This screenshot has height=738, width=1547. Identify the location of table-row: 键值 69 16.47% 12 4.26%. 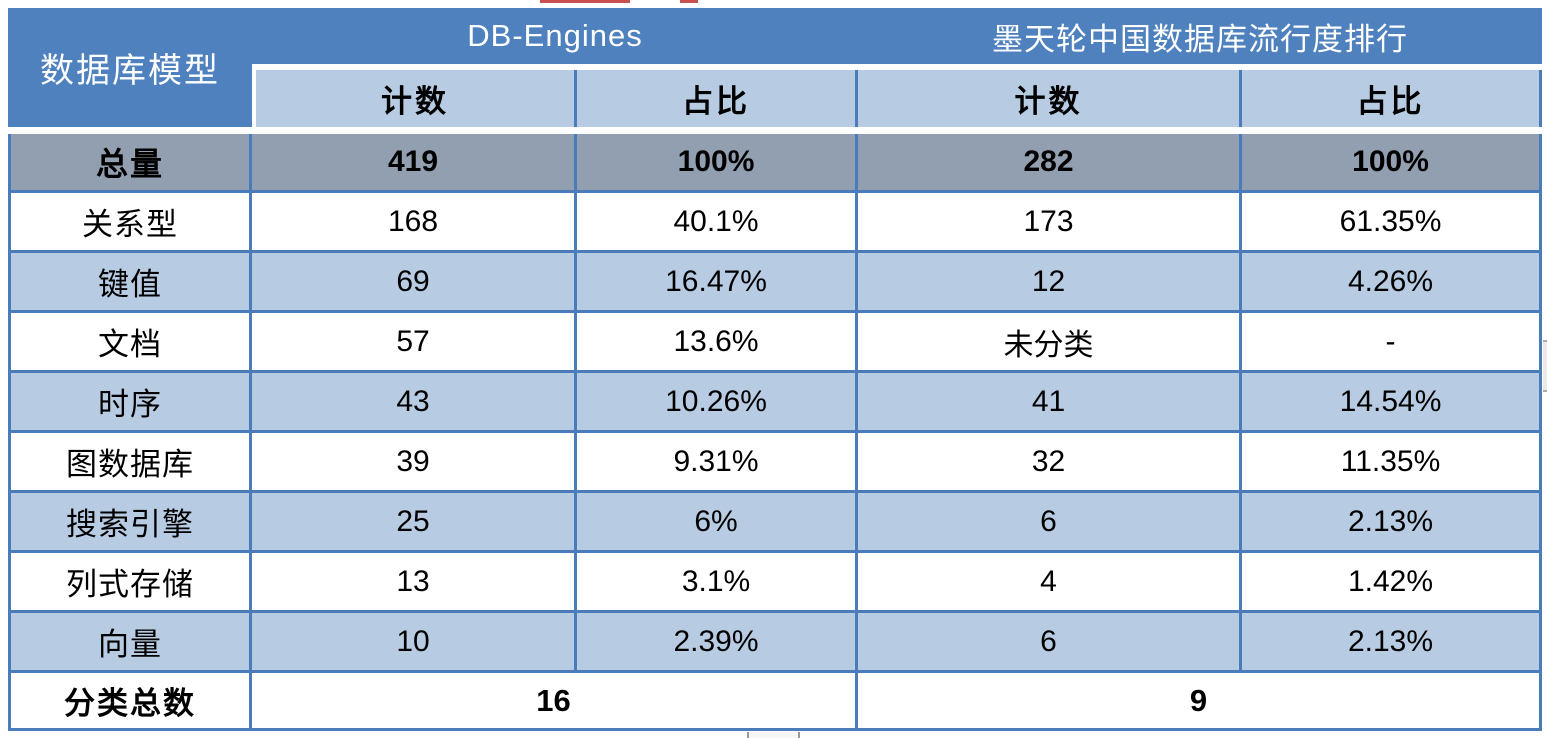
(775, 283).